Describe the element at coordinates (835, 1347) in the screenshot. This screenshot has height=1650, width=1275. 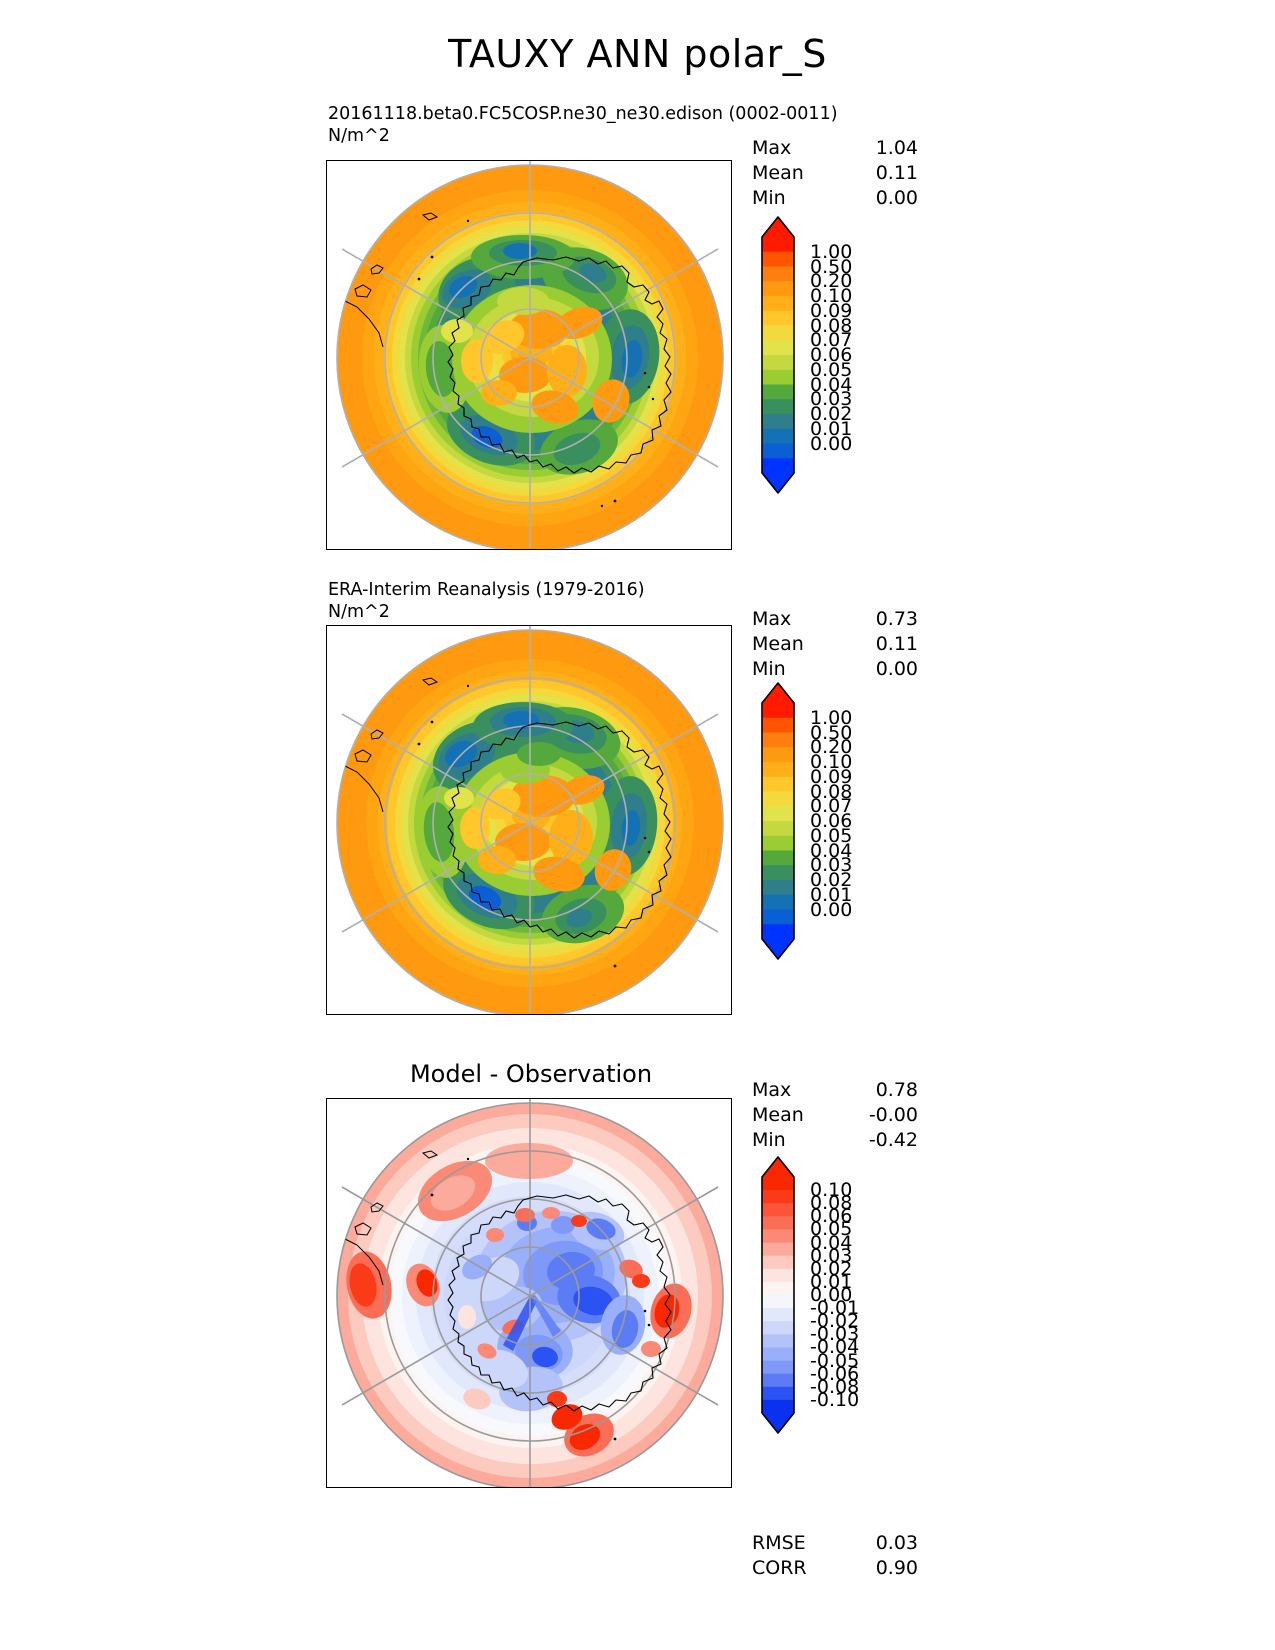
I see `colorbar-tick-label: -0.04` at that location.